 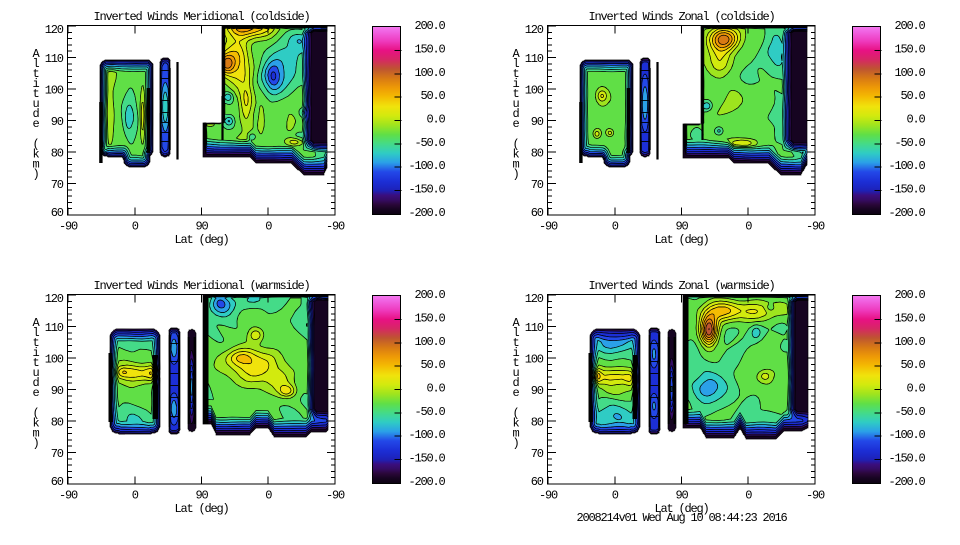 What do you see at coordinates (681, 518) in the screenshot?
I see `svg-text:2008214v01 Wed Aug 10 08:44:23: 2008214v01 Wed Aug 10 08:44:23 2016` at bounding box center [681, 518].